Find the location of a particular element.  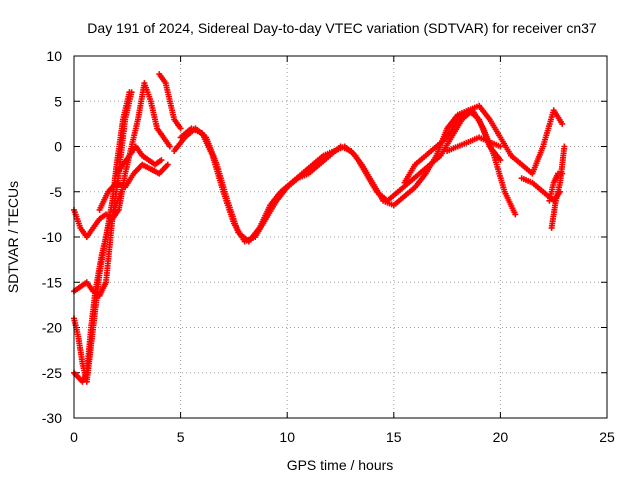

x-tick-label: 0 is located at coordinates (74, 437).